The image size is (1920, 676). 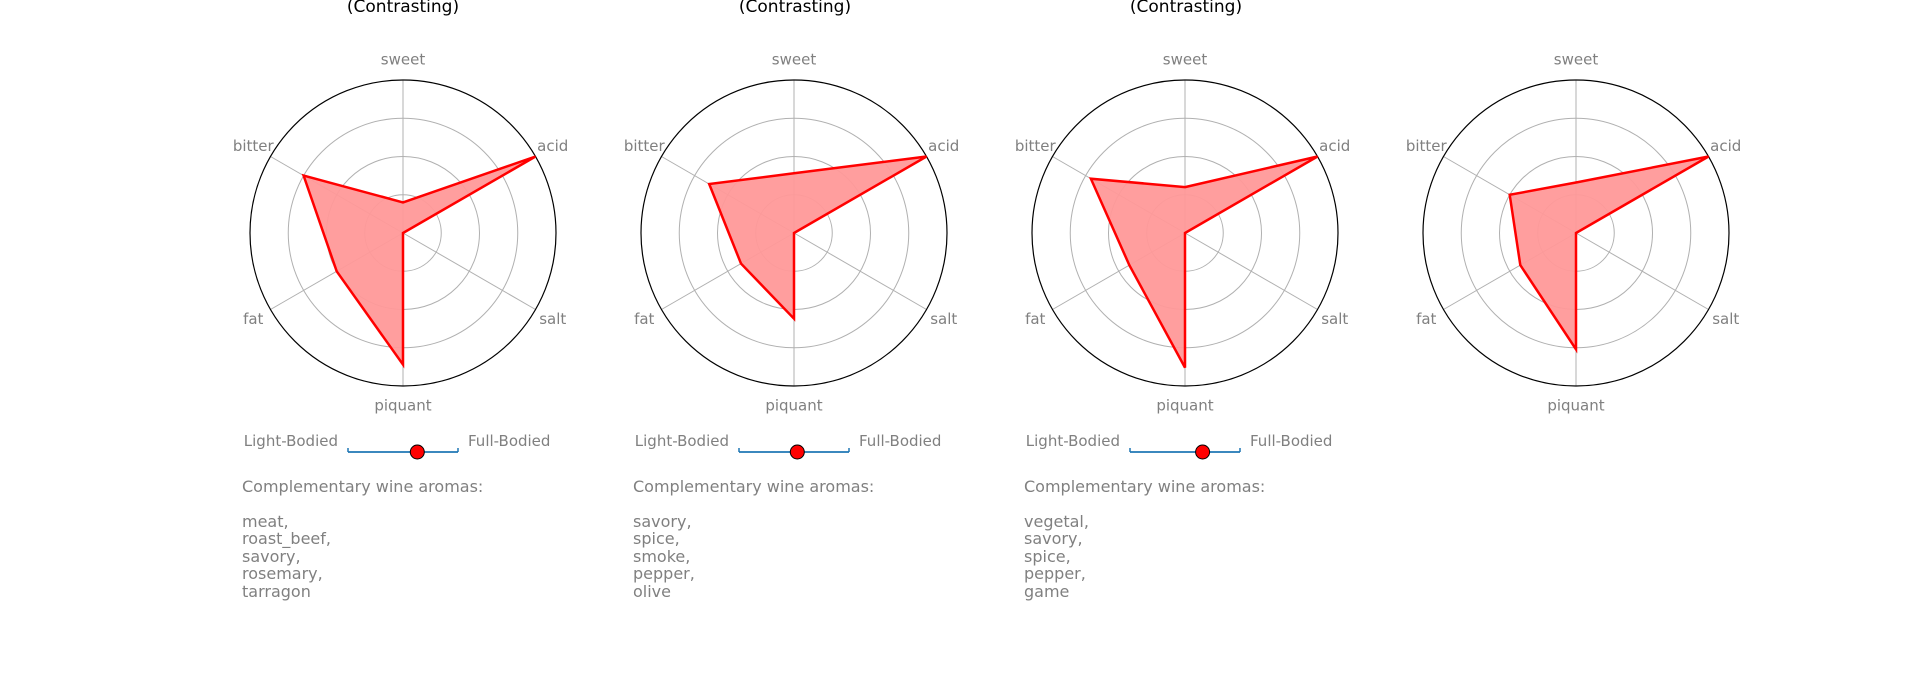 I want to click on aroma-item: meat,, so click(x=265, y=521).